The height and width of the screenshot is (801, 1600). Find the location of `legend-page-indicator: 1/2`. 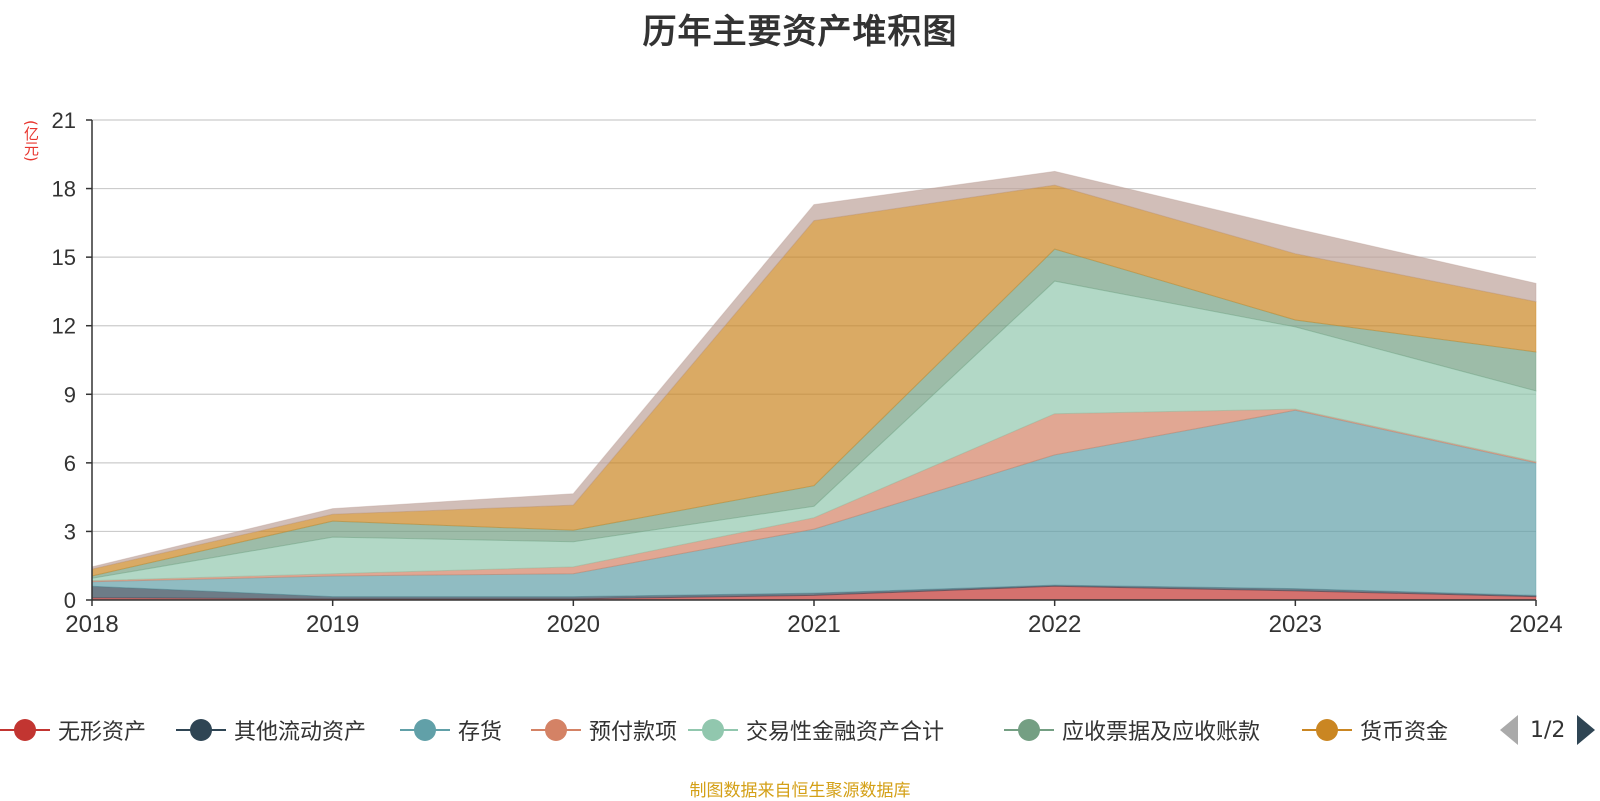

legend-page-indicator: 1/2 is located at coordinates (1548, 730).